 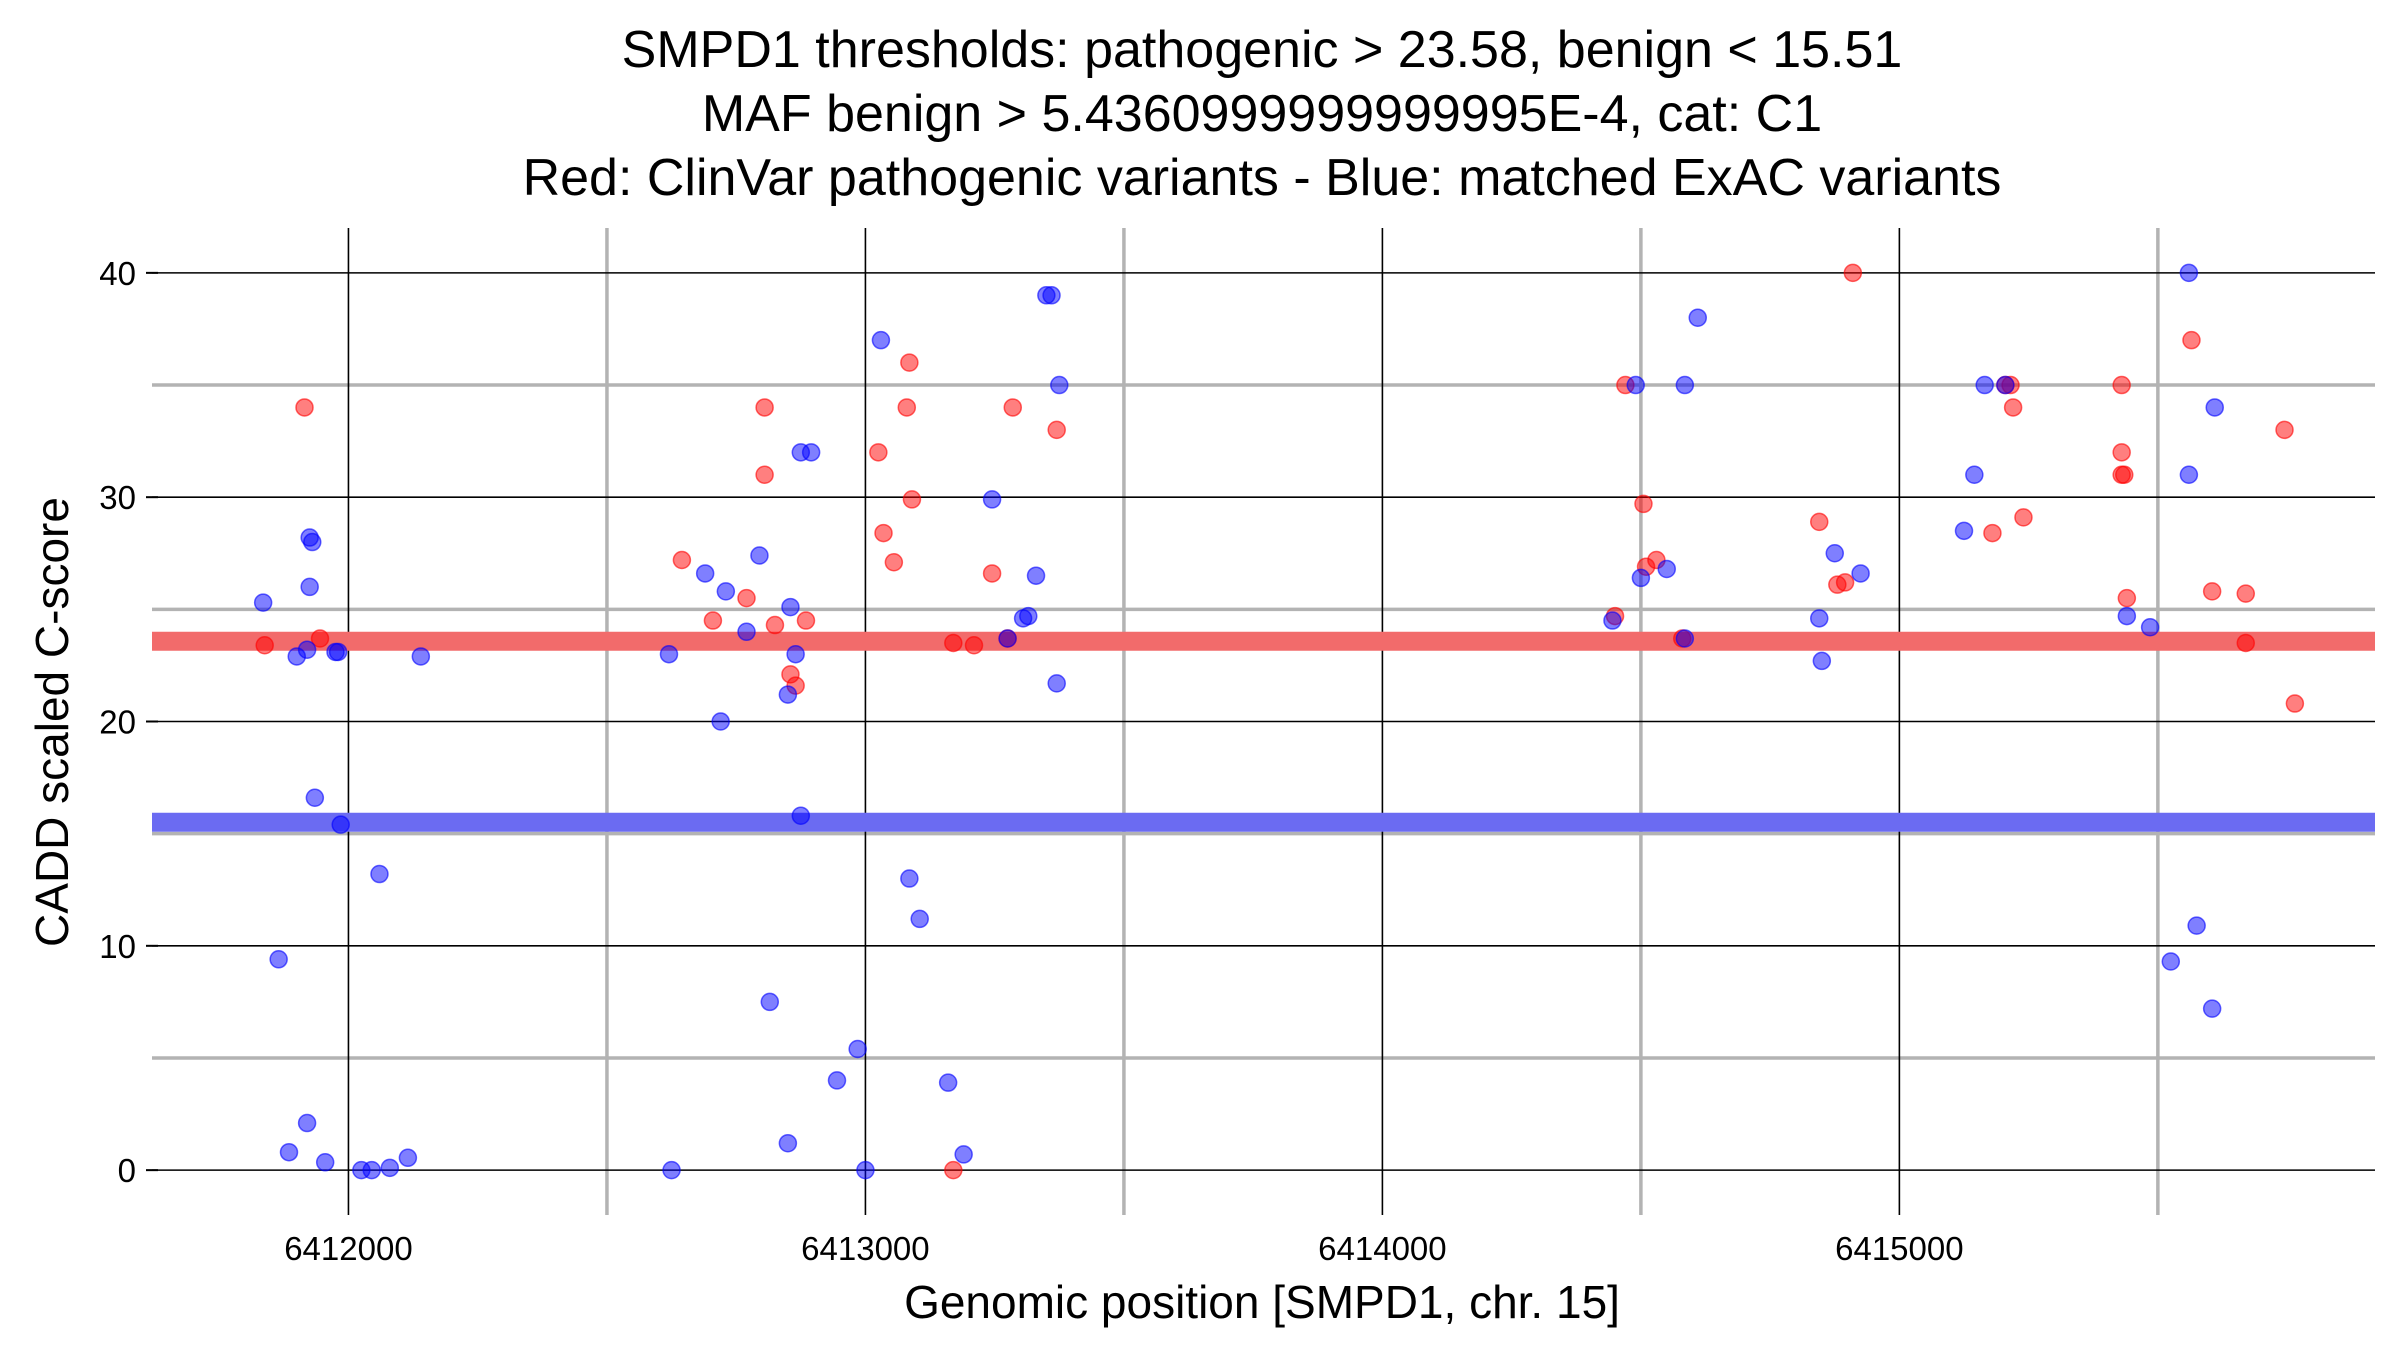 I want to click on x-tick-label: 6414000, so click(x=1382, y=1248).